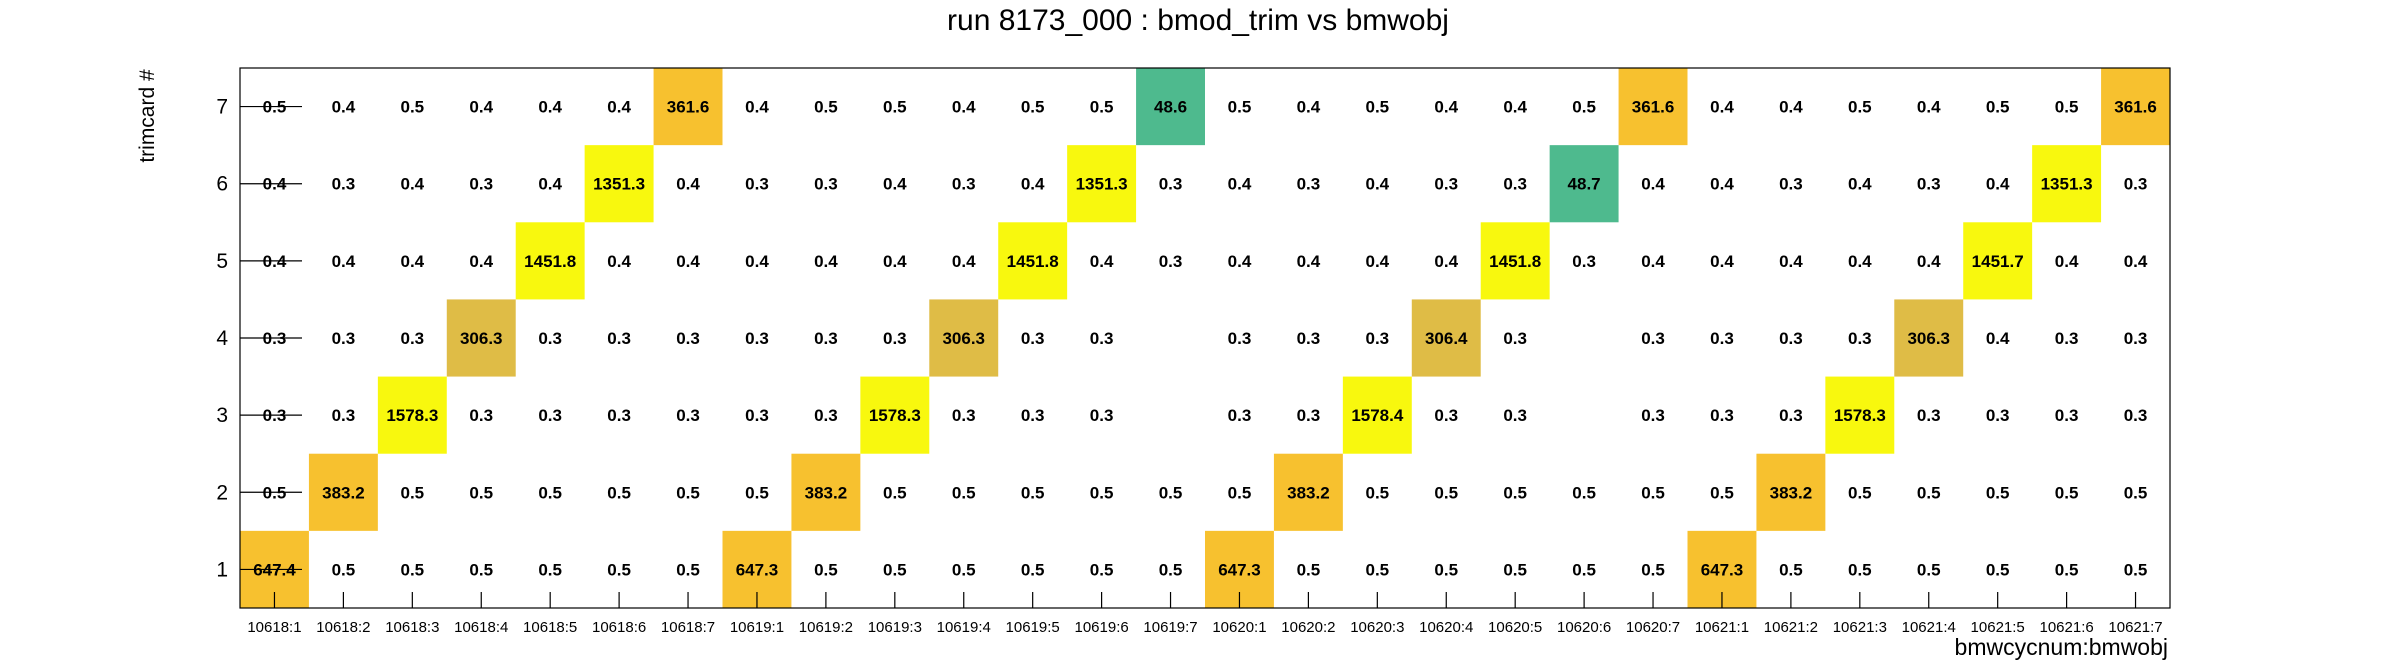 This screenshot has height=672, width=2396. Describe the element at coordinates (619, 184) in the screenshot. I see `cell-value-label: 1351.3` at that location.